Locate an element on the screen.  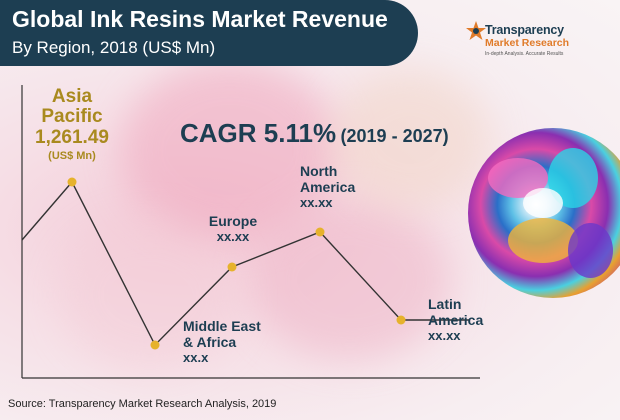
chart-title: Global Ink Resins Market Revenue is located at coordinates (200, 19).